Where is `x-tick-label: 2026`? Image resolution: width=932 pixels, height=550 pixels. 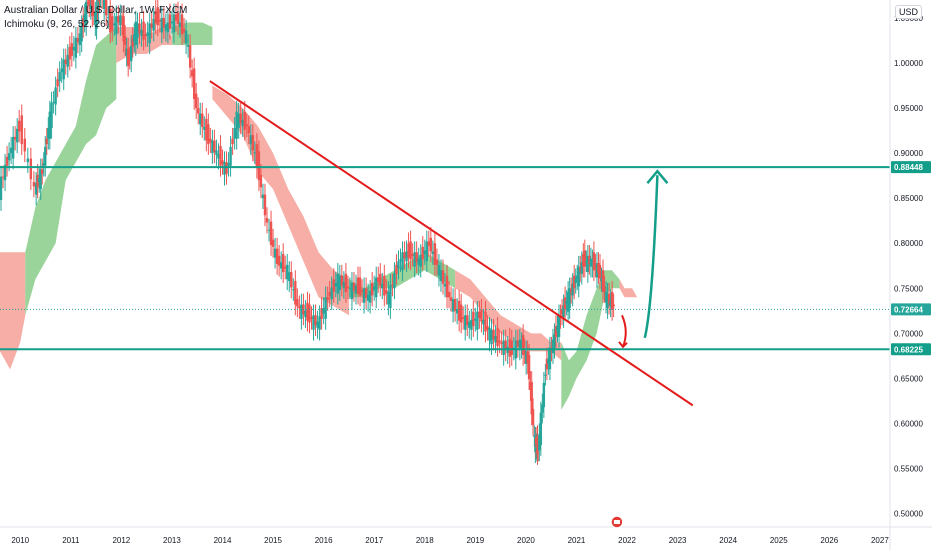
x-tick-label: 2026 is located at coordinates (829, 540).